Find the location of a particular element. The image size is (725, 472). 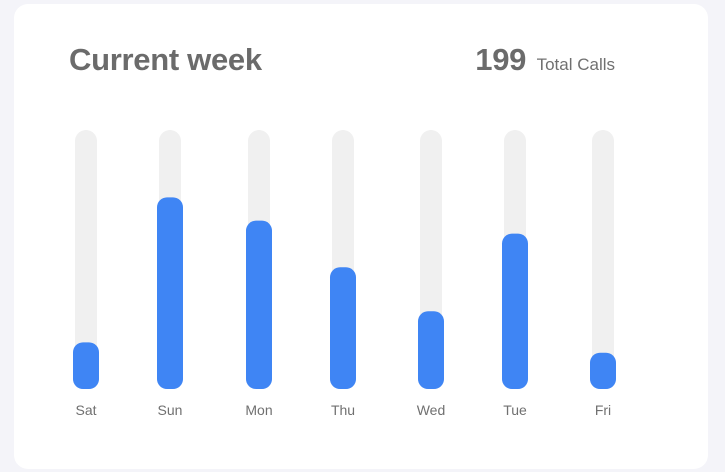

day-label-fri: Fri is located at coordinates (603, 410).